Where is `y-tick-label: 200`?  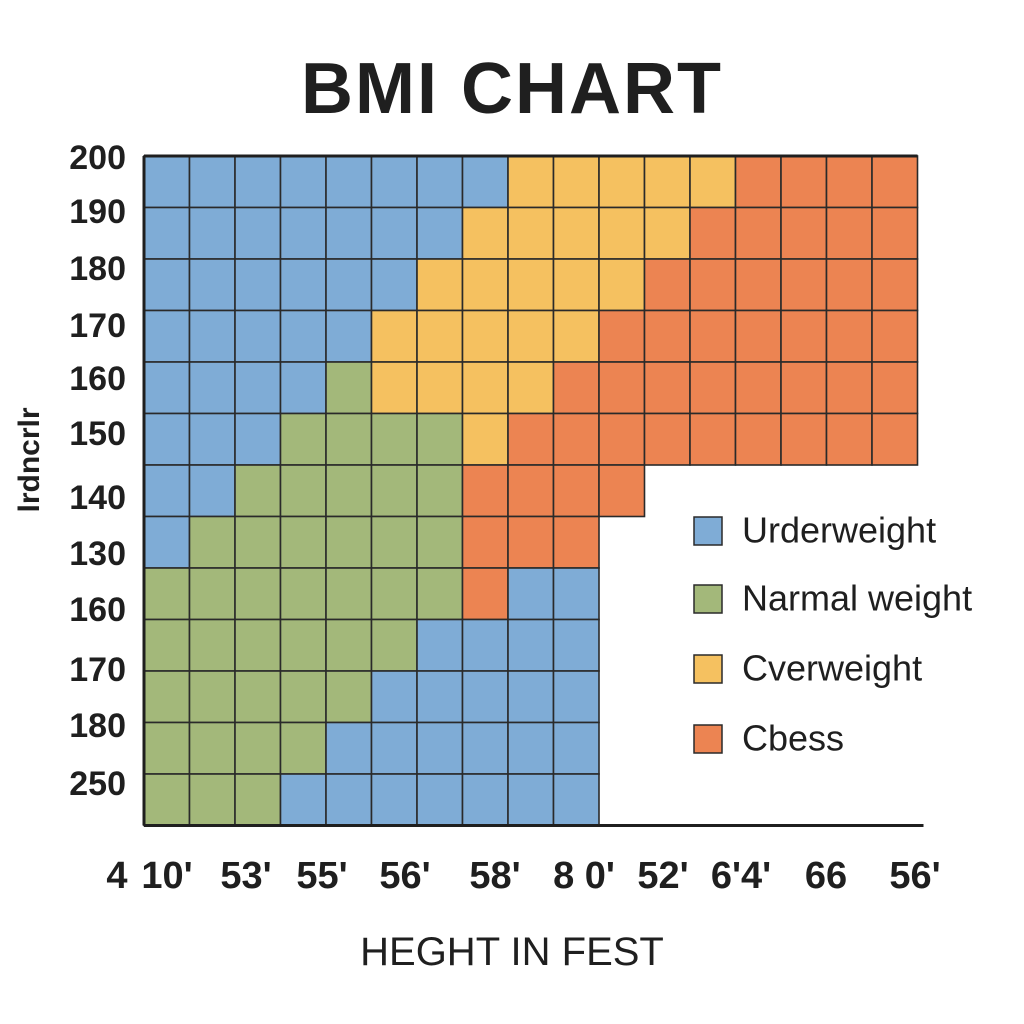 y-tick-label: 200 is located at coordinates (97, 158).